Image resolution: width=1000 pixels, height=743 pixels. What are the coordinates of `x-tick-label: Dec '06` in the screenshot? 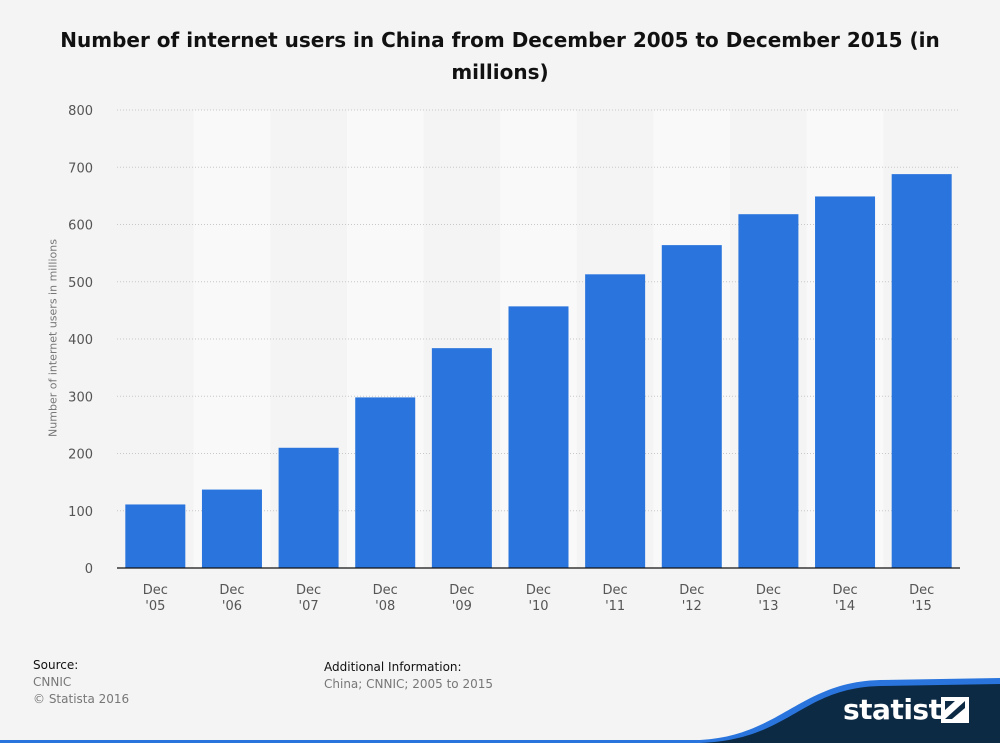 It's located at (231, 598).